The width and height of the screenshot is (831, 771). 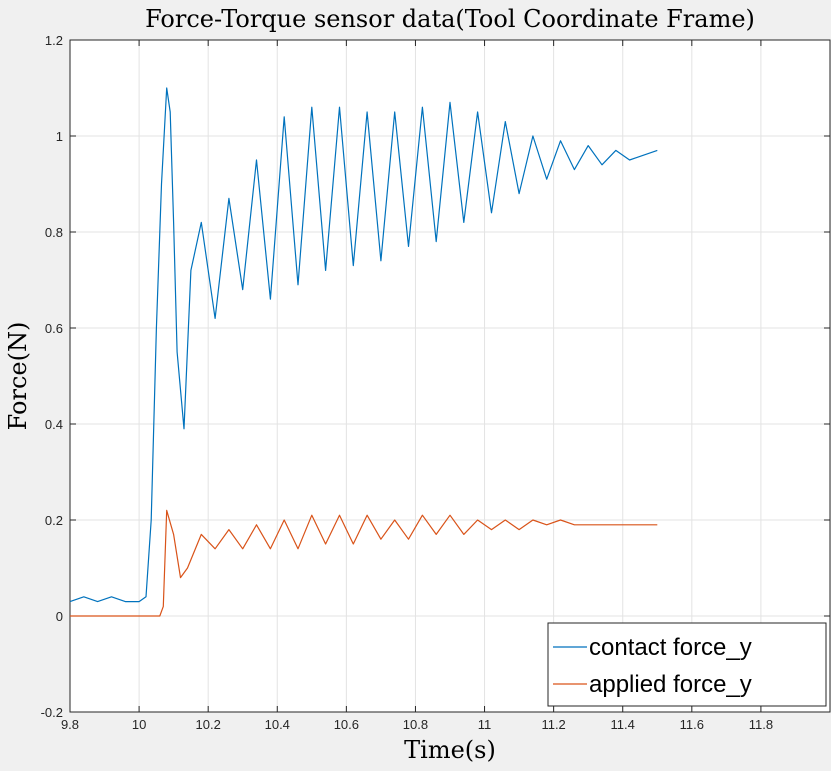 What do you see at coordinates (208, 724) in the screenshot?
I see `x-tick-label: 10.2` at bounding box center [208, 724].